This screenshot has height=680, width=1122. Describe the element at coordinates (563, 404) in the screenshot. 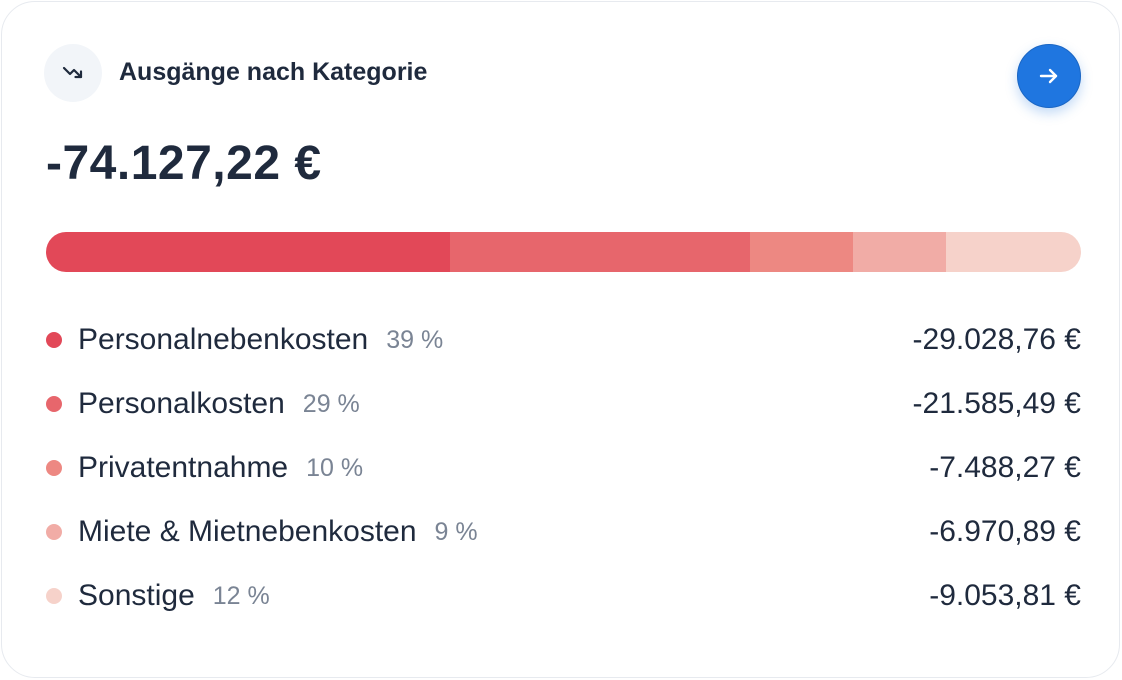

I see `category-row: Personalkosten 29 % -21.585,49 €` at that location.